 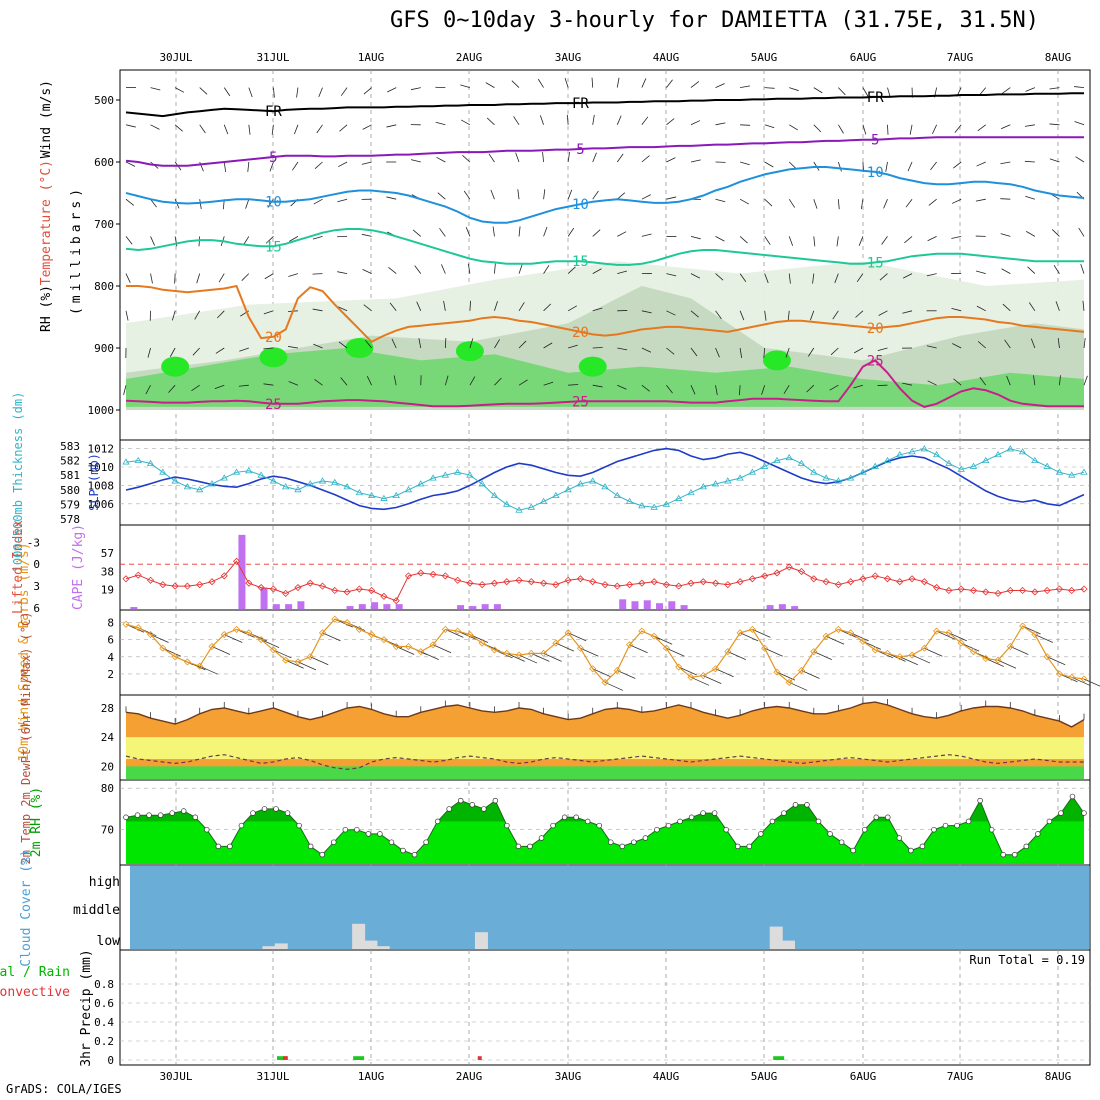 I want to click on lifted-tick-label: 6, so click(x=36, y=608).